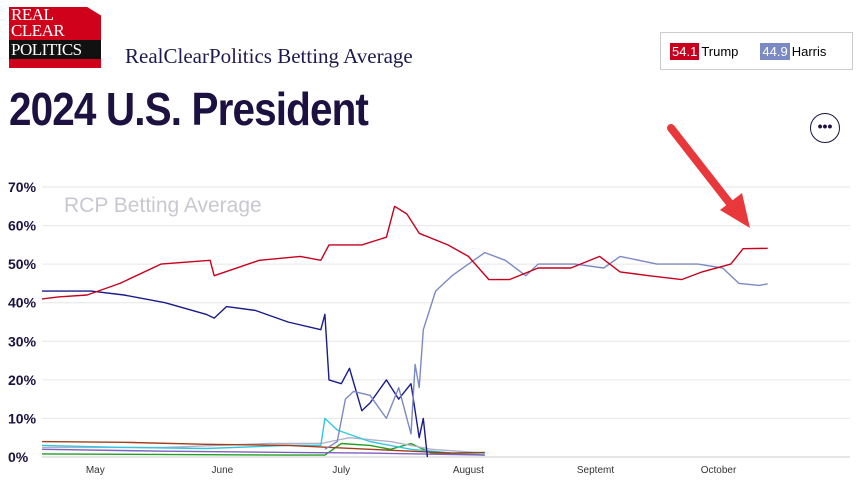 The width and height of the screenshot is (856, 499). I want to click on logo-line: CLEAR, so click(38, 30).